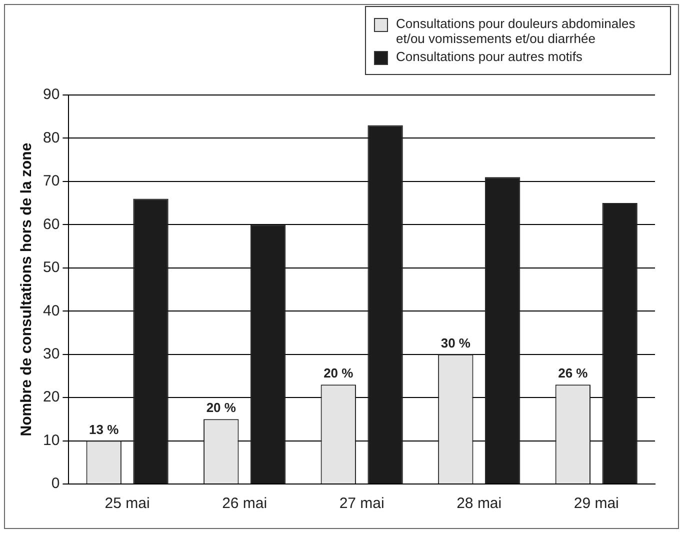  What do you see at coordinates (51, 440) in the screenshot?
I see `y-tick-label: 10` at bounding box center [51, 440].